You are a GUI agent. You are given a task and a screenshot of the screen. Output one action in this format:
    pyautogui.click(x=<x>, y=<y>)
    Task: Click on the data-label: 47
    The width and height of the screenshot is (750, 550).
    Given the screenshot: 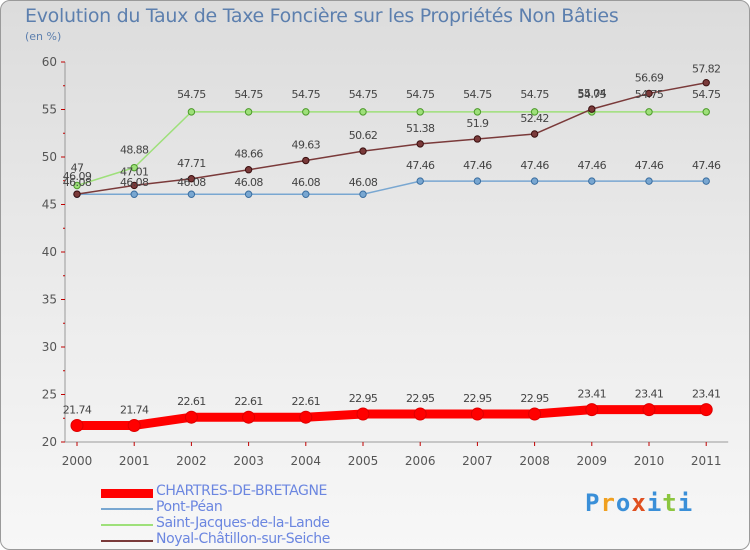 What is the action you would take?
    pyautogui.click(x=77, y=168)
    